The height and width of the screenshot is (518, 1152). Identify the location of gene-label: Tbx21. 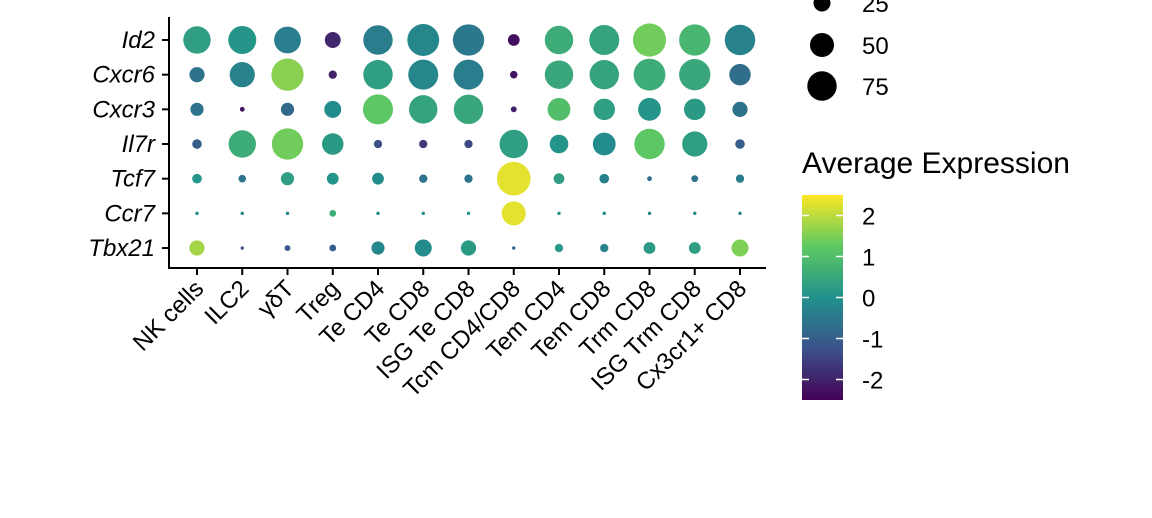
(121, 248).